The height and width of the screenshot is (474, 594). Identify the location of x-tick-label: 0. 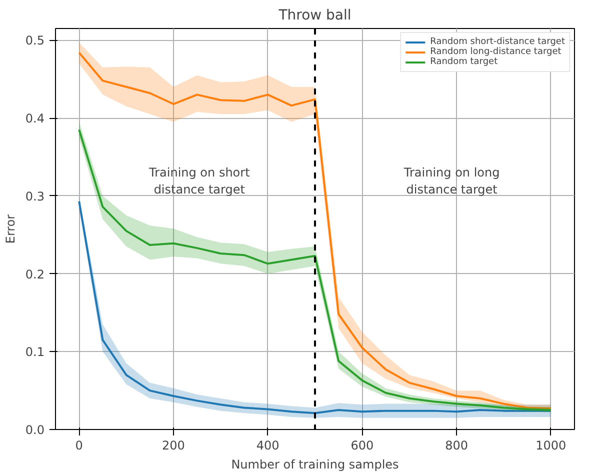
(79, 445).